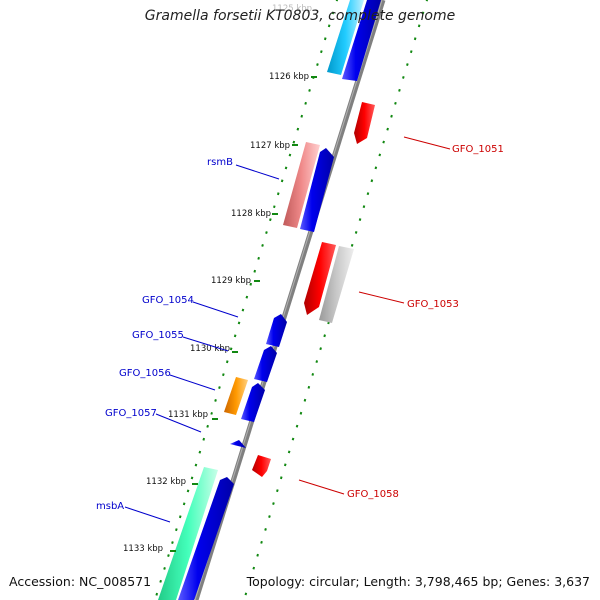 The image size is (600, 600). I want to click on gene-label-GFO_1058: GFO_1058, so click(373, 494).